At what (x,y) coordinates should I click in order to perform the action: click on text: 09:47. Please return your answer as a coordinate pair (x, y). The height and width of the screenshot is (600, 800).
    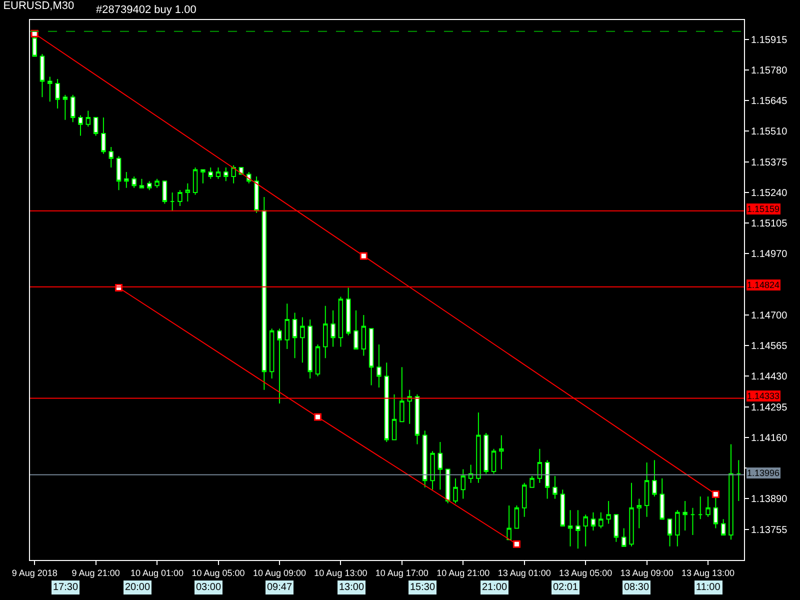
    Looking at the image, I should click on (279, 587).